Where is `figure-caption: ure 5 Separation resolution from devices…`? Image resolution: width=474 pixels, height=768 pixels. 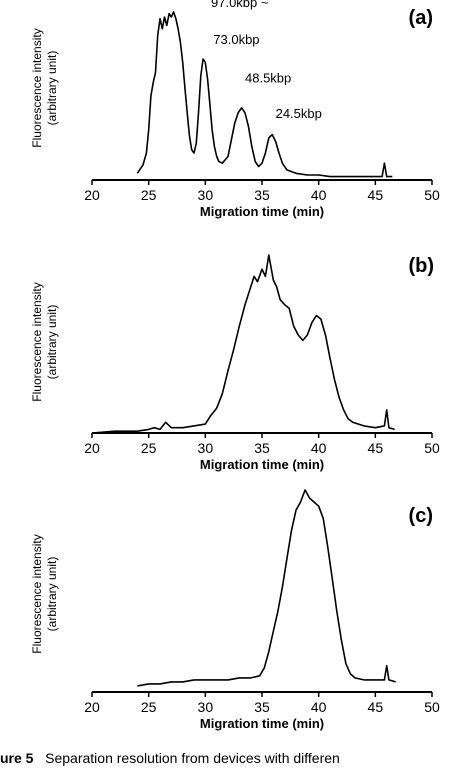
figure-caption: ure 5 Separation resolution from devices… is located at coordinates (237, 758).